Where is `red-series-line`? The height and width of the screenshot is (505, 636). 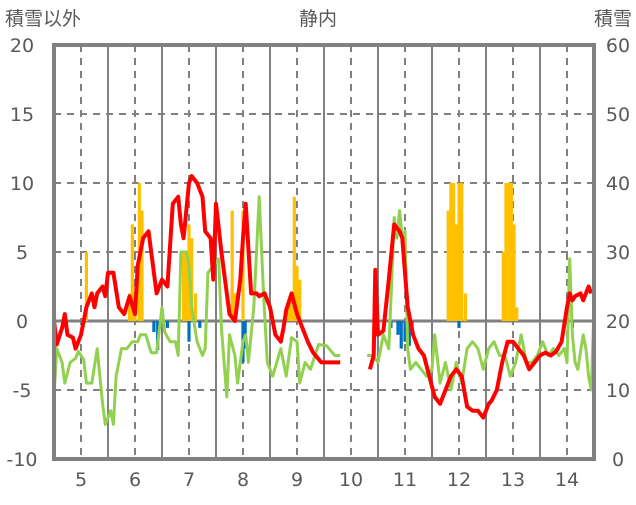
red-series-line is located at coordinates (480, 321).